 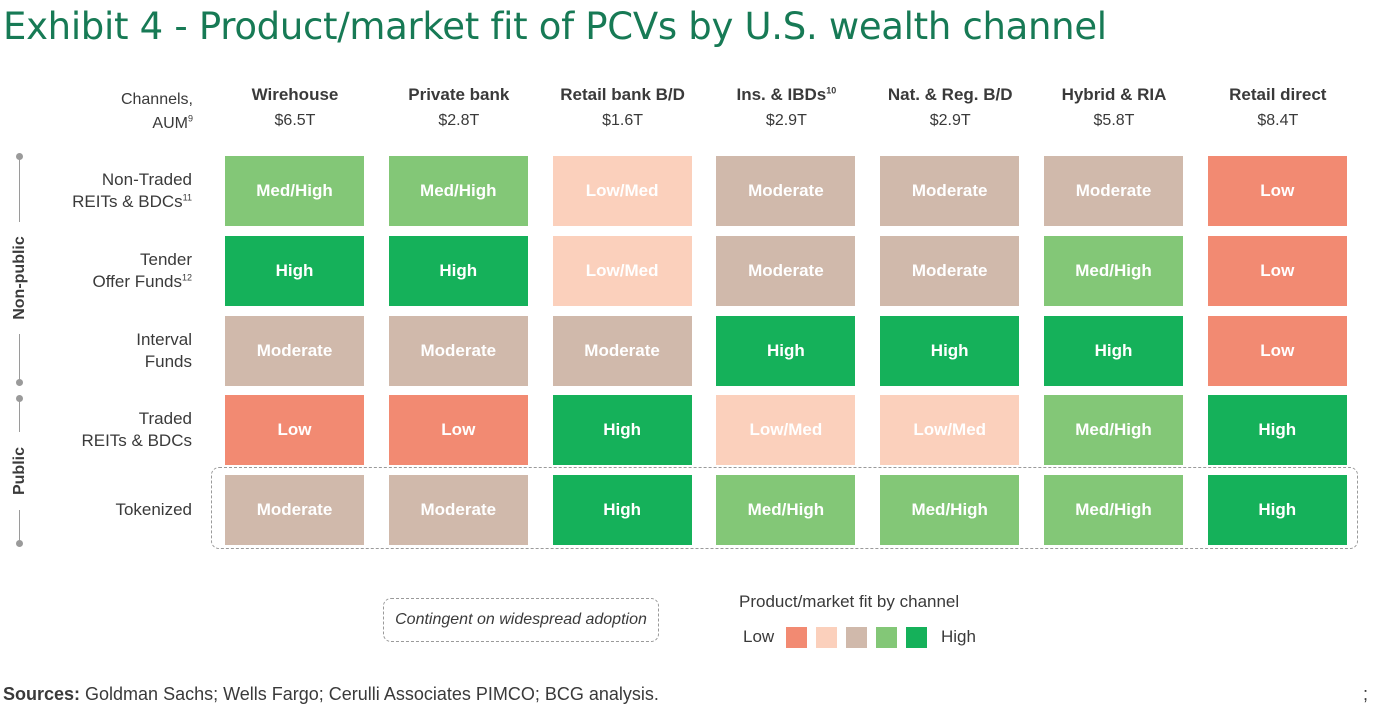 I want to click on group-label-non-public: Non-public, so click(x=20, y=278).